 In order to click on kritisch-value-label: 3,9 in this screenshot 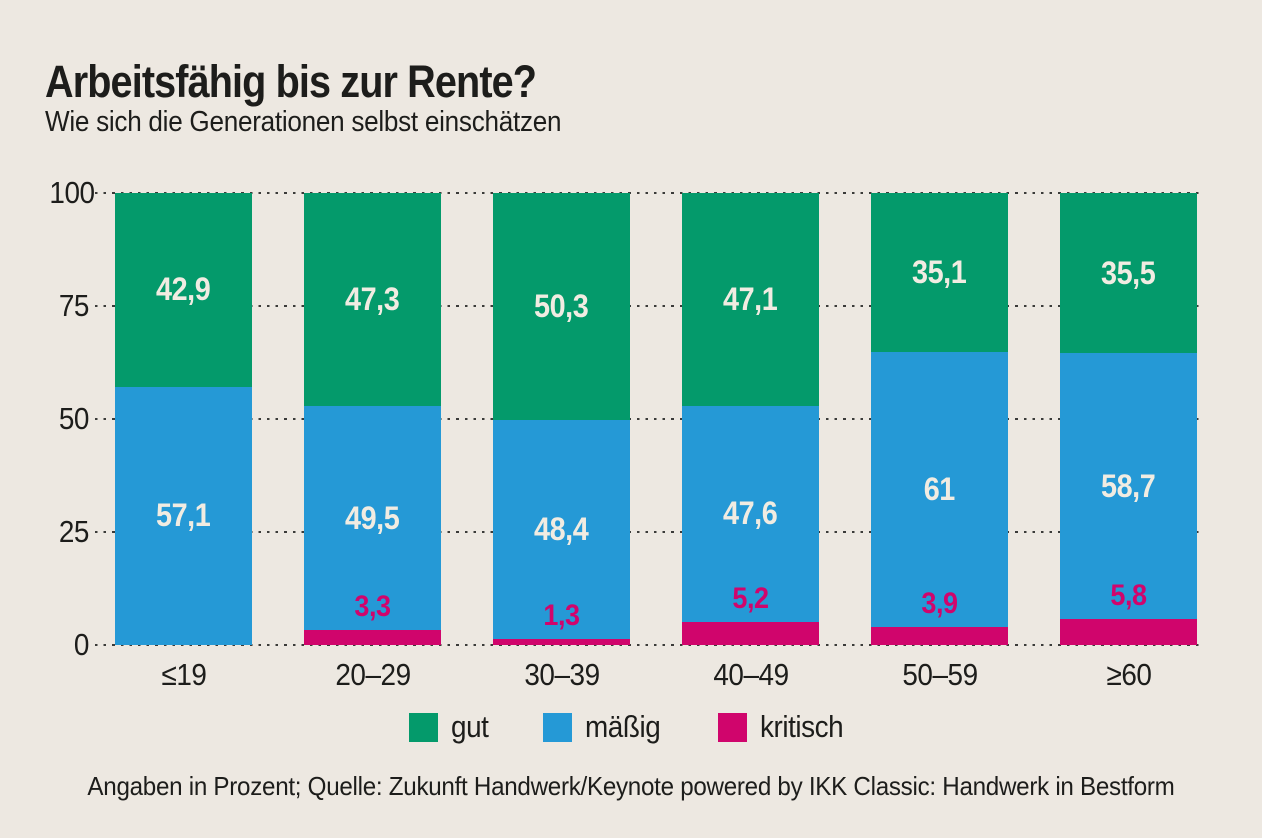, I will do `click(939, 604)`.